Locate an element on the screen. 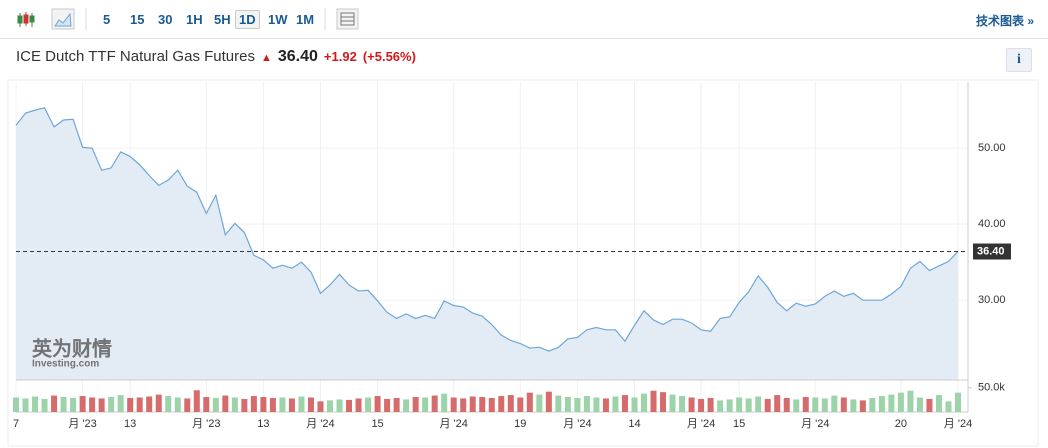 The height and width of the screenshot is (448, 1048). y-tick-label: 50.00 is located at coordinates (992, 148).